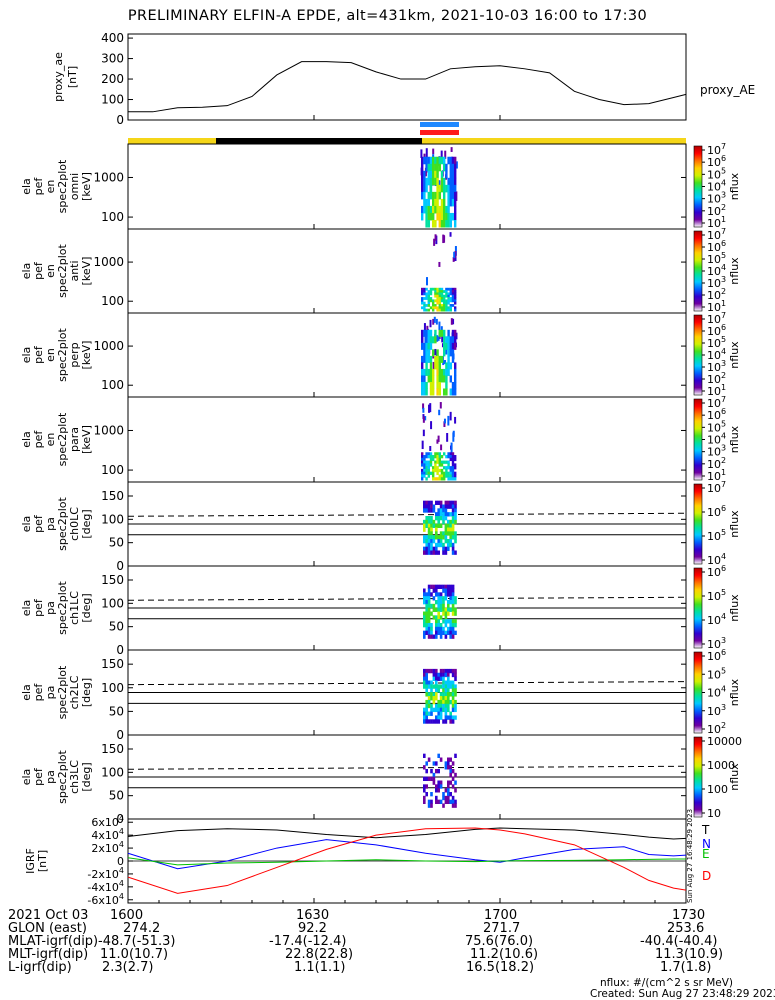 This screenshot has height=1000, width=775. What do you see at coordinates (38, 692) in the screenshot?
I see `ch2LC-ylabel: pef` at bounding box center [38, 692].